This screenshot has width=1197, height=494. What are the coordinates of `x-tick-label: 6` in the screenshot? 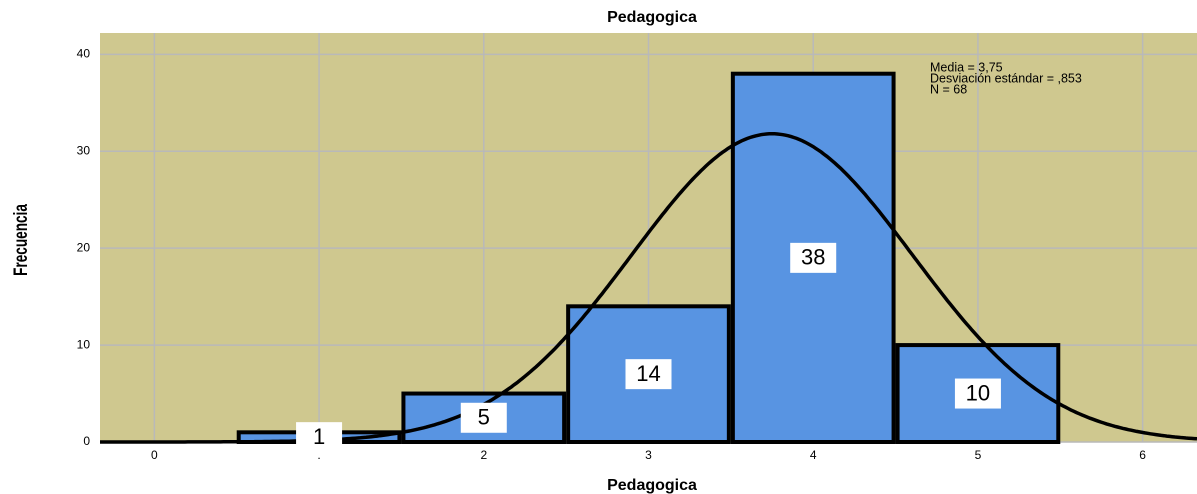 It's located at (1142, 455).